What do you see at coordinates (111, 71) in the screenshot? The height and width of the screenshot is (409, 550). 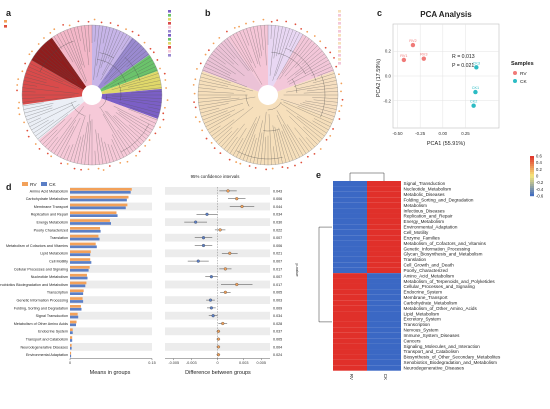 I see `tree-a-branch-arc` at bounding box center [111, 71].